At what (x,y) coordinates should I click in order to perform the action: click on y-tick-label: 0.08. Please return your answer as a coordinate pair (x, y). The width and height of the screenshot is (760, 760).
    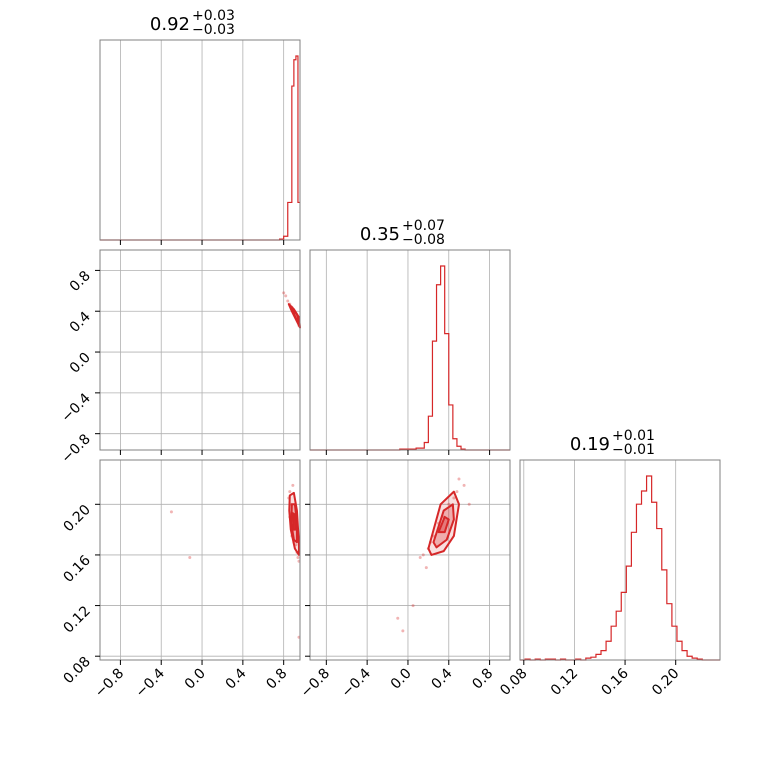
    Looking at the image, I should click on (76, 670).